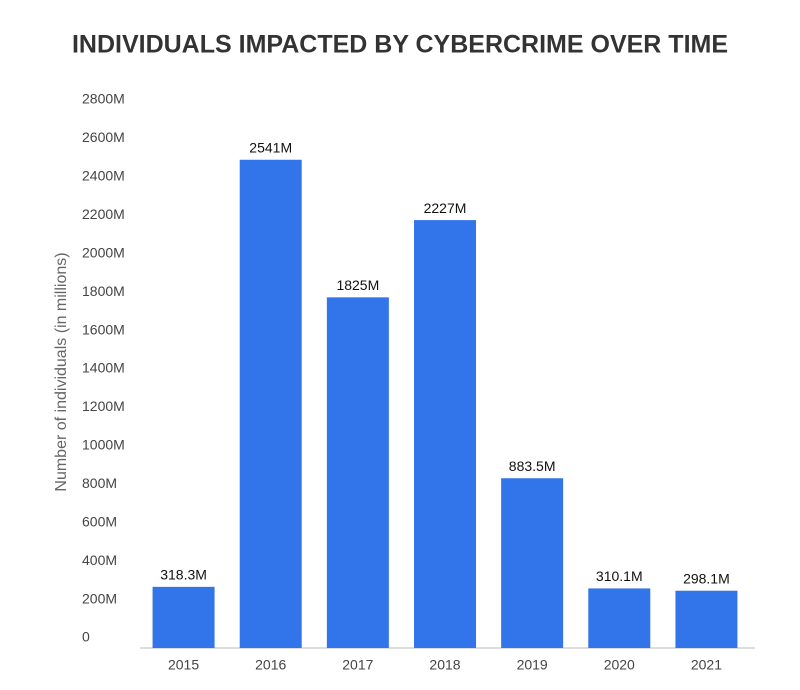  I want to click on y-tick-label: 2800M, so click(103, 99).